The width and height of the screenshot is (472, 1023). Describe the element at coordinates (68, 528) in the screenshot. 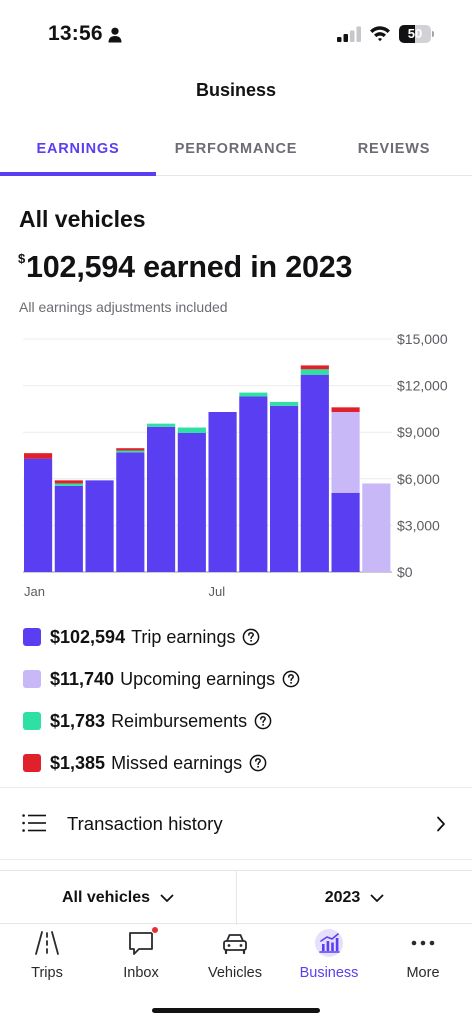

I see `bar-feb-trip-earnings` at that location.